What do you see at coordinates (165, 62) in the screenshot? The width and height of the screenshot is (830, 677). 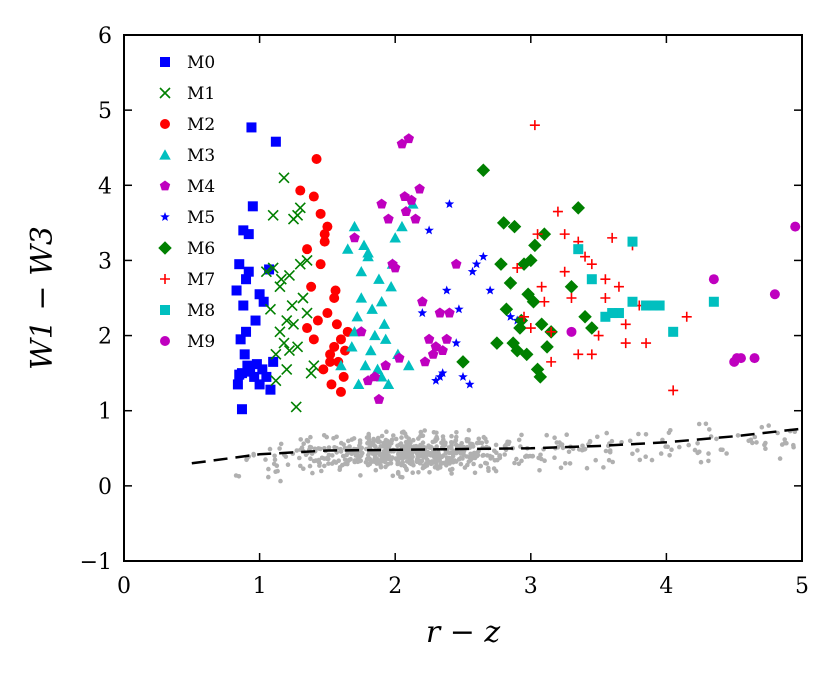 I see `legend-marker-M0` at bounding box center [165, 62].